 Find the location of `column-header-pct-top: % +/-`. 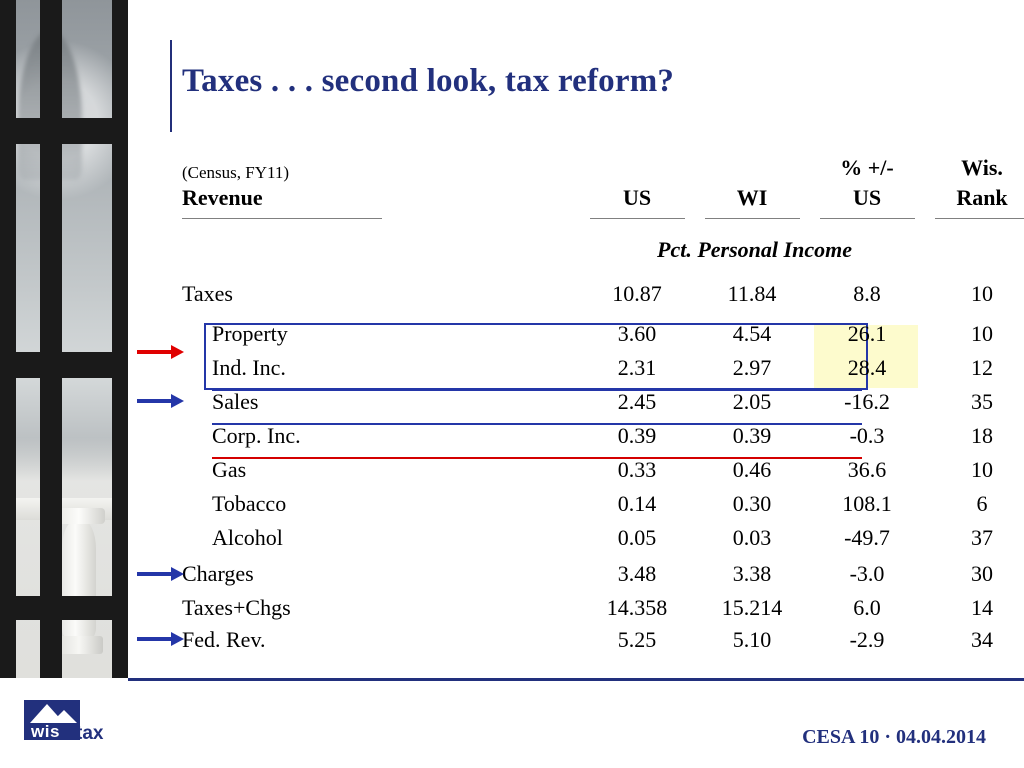

column-header-pct-top: % +/- is located at coordinates (867, 167).